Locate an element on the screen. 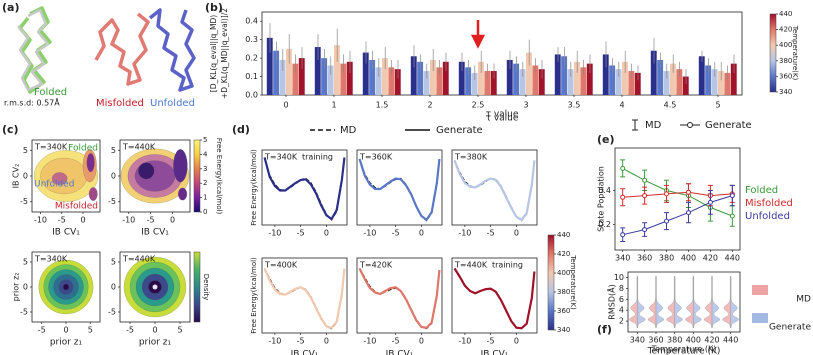 The height and width of the screenshot is (355, 813). colorbar-tick-label: 3 is located at coordinates (205, 169).